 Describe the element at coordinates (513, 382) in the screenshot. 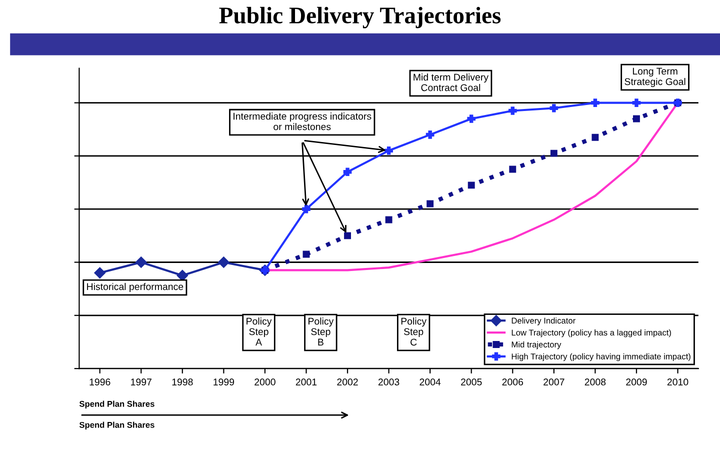

I see `x-tick-label: 2006` at that location.